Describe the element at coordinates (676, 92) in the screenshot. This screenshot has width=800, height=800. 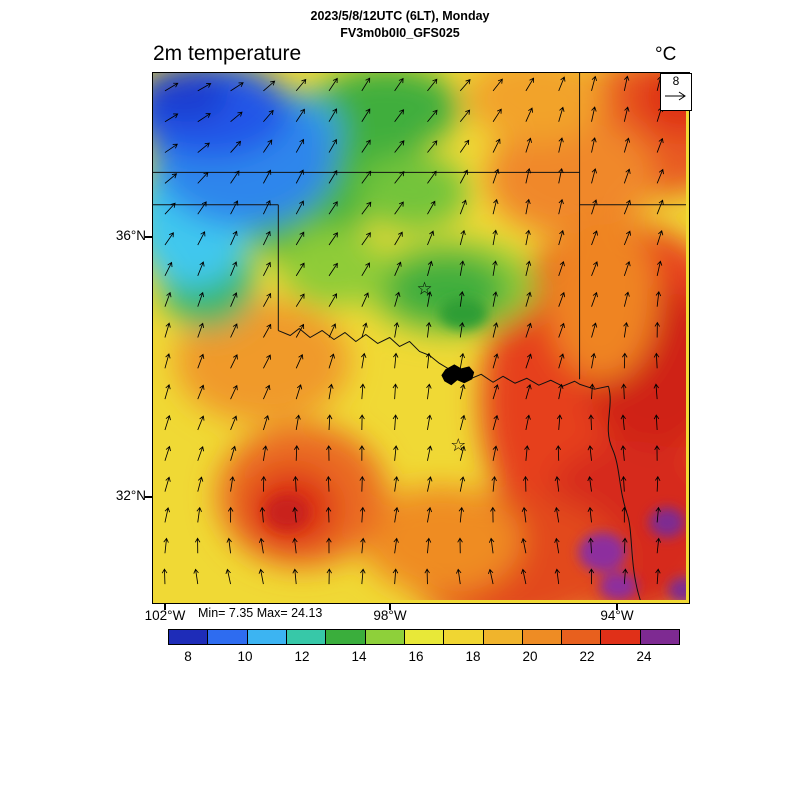
I see `wind-reference-box: 8` at that location.